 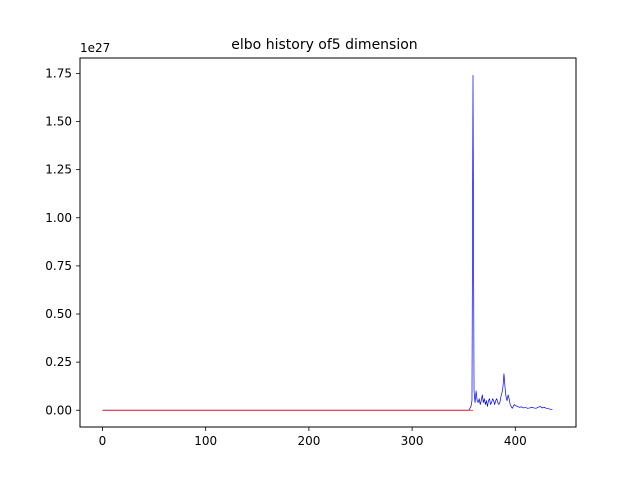 What do you see at coordinates (58, 122) in the screenshot?
I see `y-tick-label: 1.50` at bounding box center [58, 122].